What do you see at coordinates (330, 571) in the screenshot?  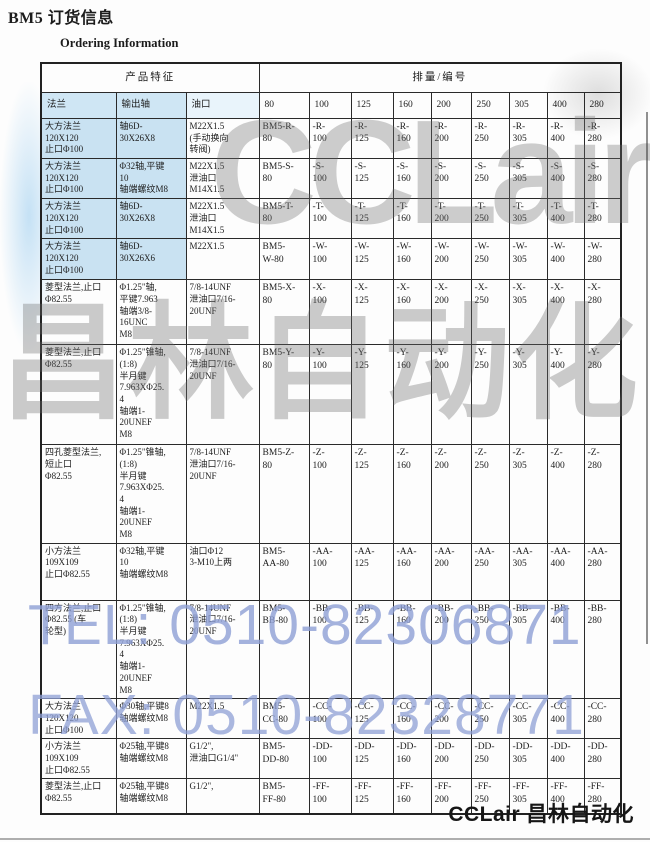 I see `cell-code: -AA- 100` at bounding box center [330, 571].